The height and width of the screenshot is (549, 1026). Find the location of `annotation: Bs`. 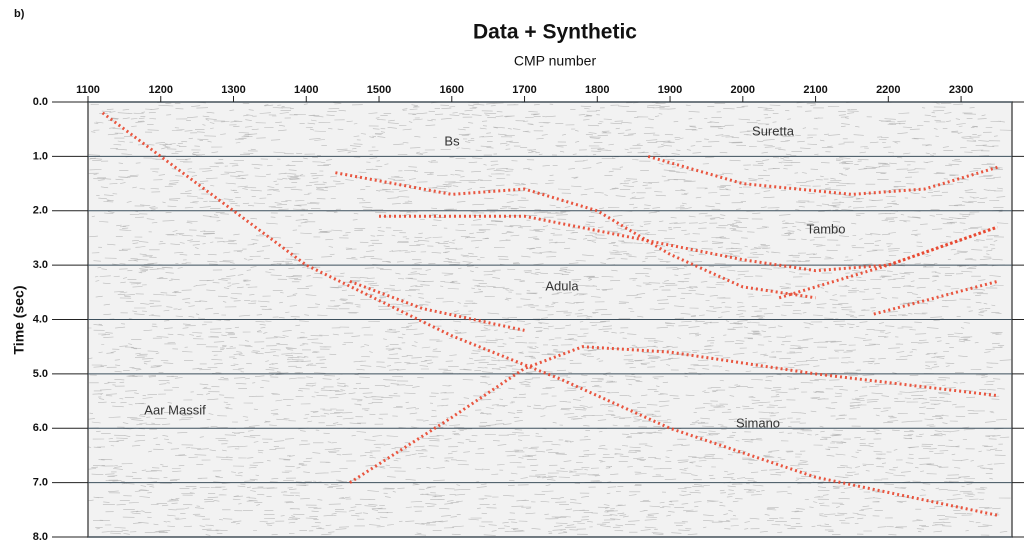

annotation: Bs is located at coordinates (452, 140).